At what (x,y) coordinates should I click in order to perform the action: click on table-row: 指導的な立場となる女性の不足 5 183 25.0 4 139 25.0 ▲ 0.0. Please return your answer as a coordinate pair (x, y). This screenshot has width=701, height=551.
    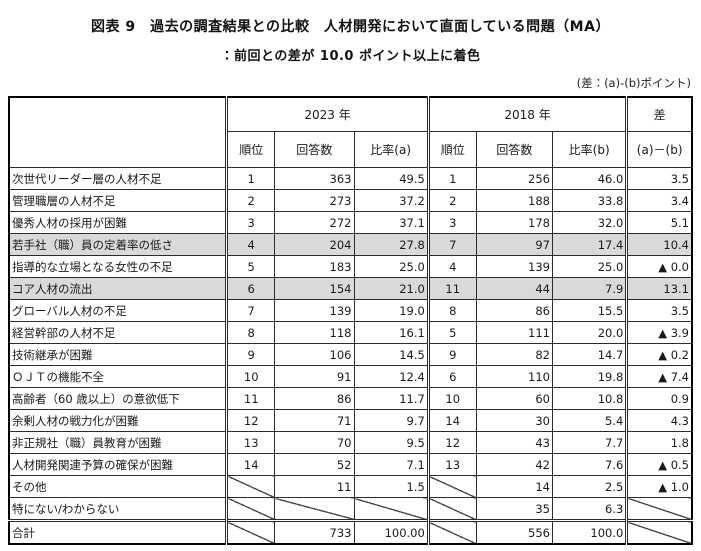
    Looking at the image, I should click on (350, 266).